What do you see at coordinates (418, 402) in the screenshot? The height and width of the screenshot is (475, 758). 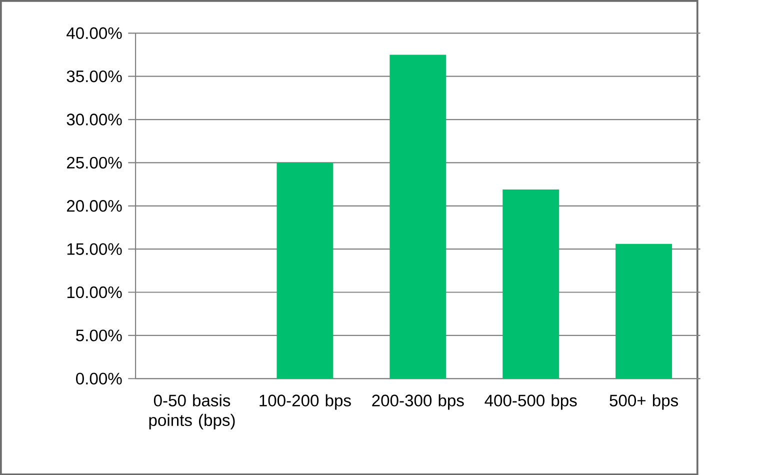 I see `x-tick-label: 200-300 bps` at bounding box center [418, 402].